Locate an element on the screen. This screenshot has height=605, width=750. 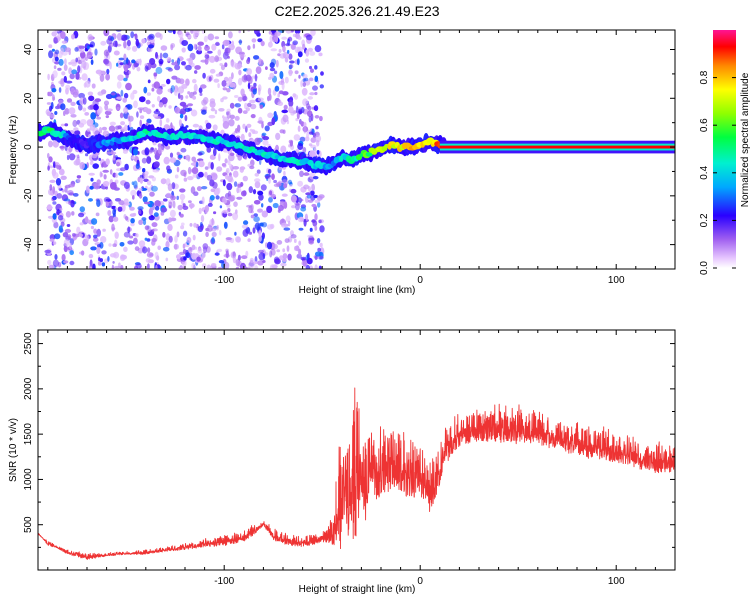
x-tick-label: -100 is located at coordinates (224, 280).